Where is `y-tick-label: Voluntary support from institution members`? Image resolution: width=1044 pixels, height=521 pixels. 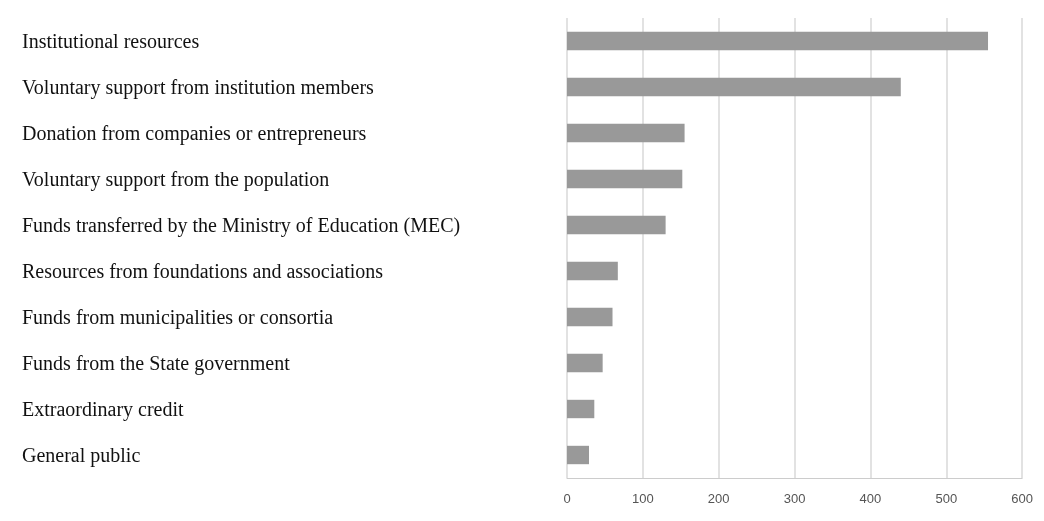
y-tick-label: Voluntary support from institution members is located at coordinates (198, 87).